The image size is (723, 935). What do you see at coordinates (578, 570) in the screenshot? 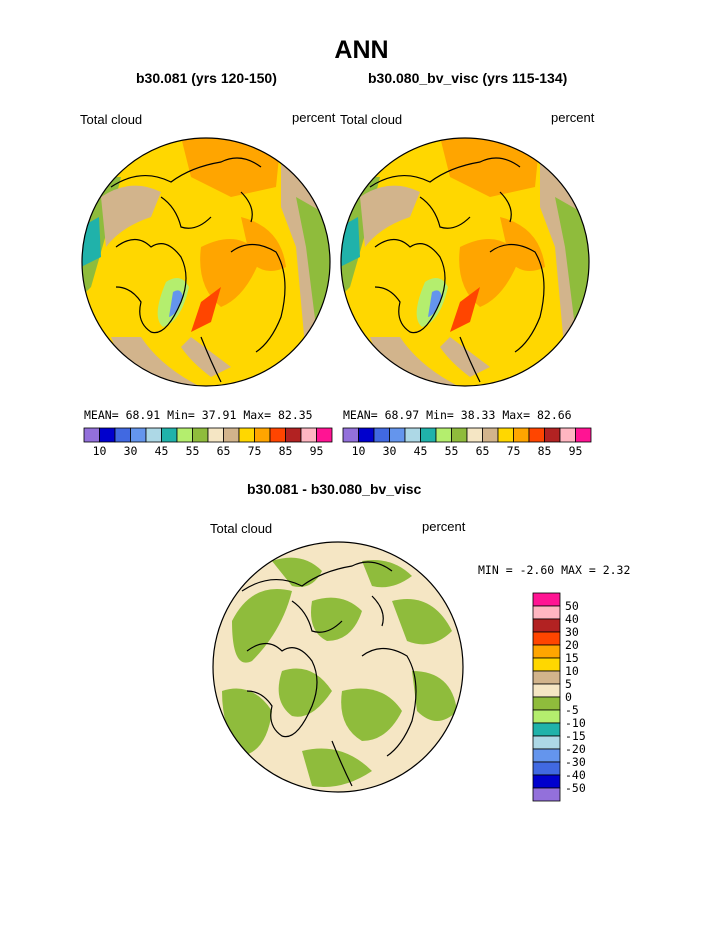
I see `diff-max-label: MAX =` at bounding box center [578, 570].